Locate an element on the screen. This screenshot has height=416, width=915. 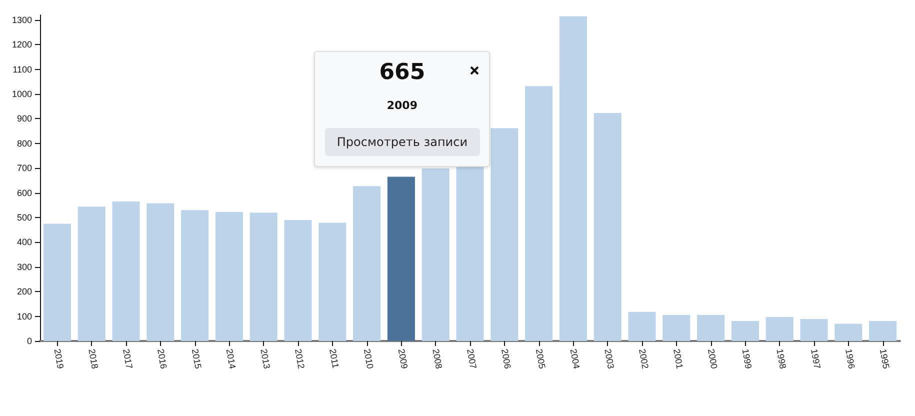
x-tick-label: 2010 is located at coordinates (369, 359).